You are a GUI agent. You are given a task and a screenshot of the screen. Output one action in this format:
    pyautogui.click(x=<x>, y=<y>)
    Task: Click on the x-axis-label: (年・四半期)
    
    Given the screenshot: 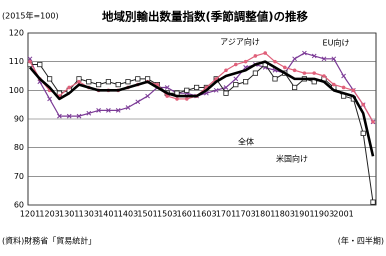 What is the action you would take?
    pyautogui.click(x=361, y=241)
    